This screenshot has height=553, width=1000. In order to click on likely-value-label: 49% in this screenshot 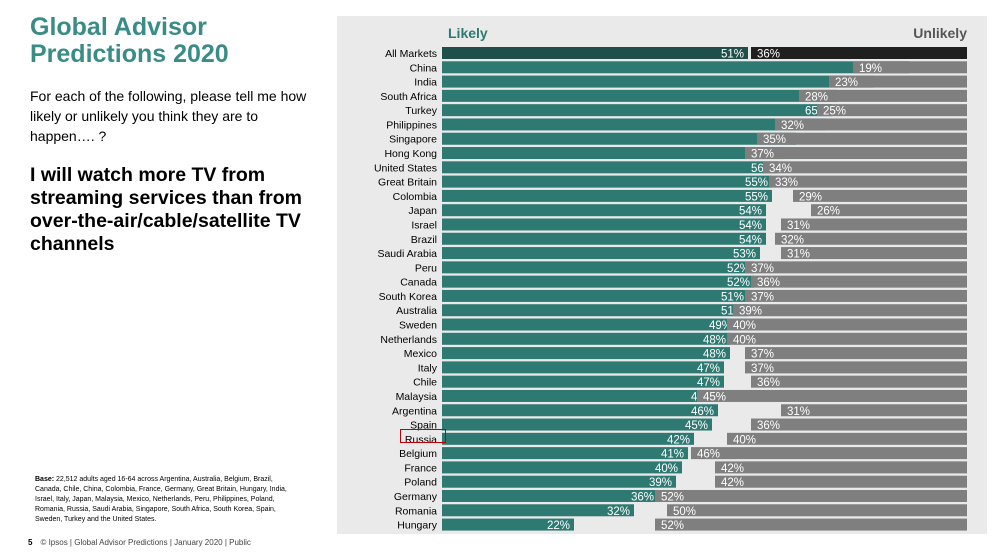, I will do `click(720, 326)`.